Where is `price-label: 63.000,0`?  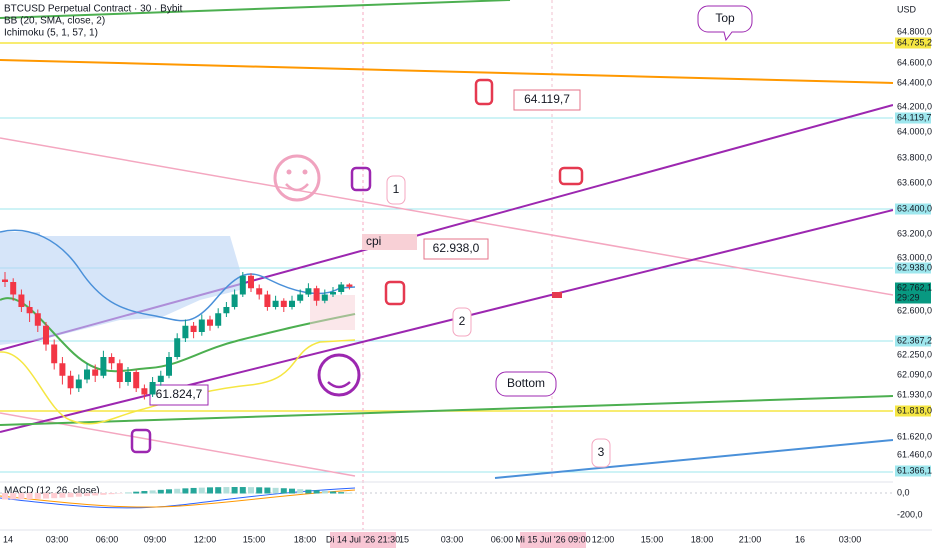 price-label: 63.000,0 is located at coordinates (914, 257).